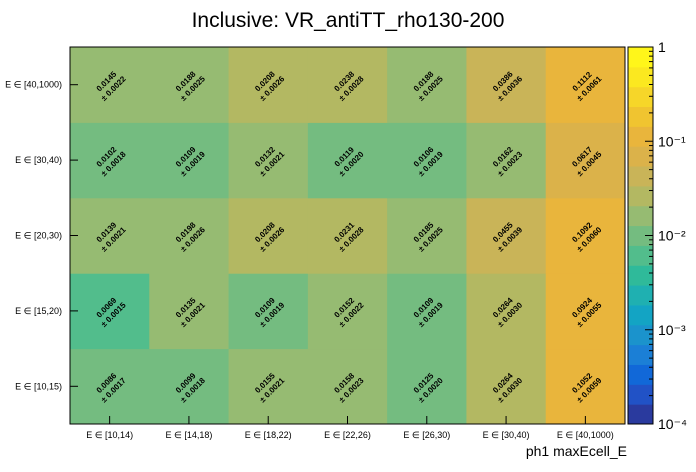 This screenshot has height=472, width=696. Describe the element at coordinates (109, 435) in the screenshot. I see `x-tick-label: E ∈ [10,14)` at that location.